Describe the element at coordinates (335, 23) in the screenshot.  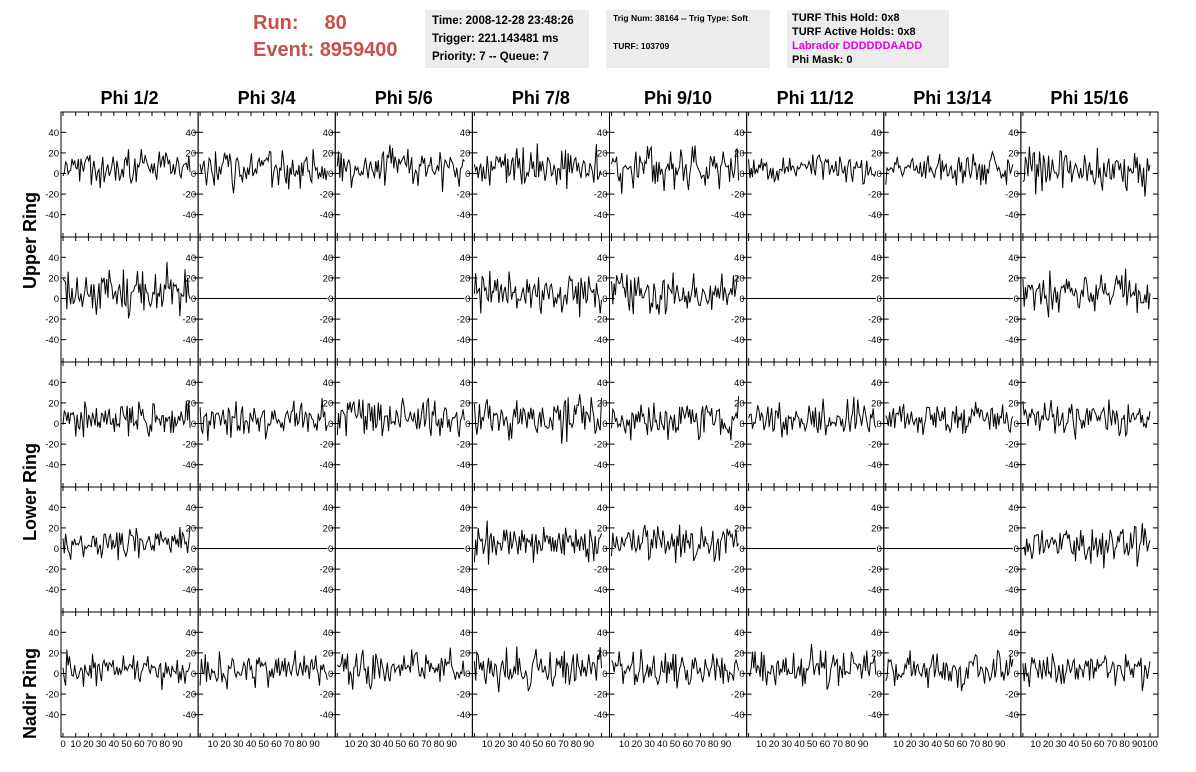
I see `run-value: 80` at that location.